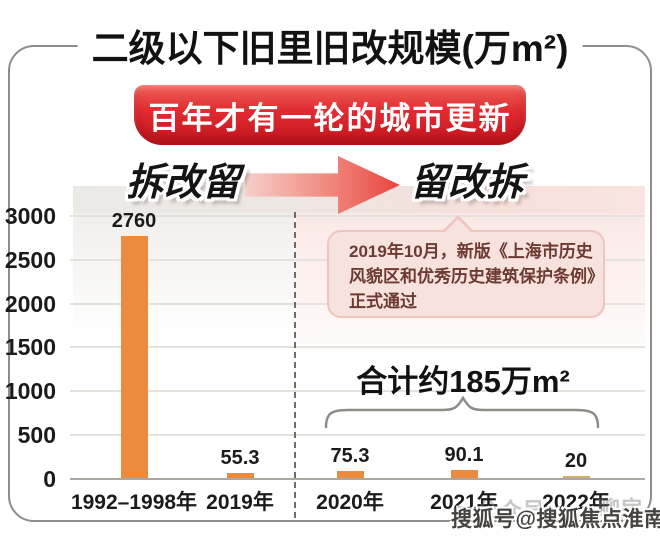  What do you see at coordinates (295, 365) in the screenshot?
I see `period-divider-dashed-line` at bounding box center [295, 365].